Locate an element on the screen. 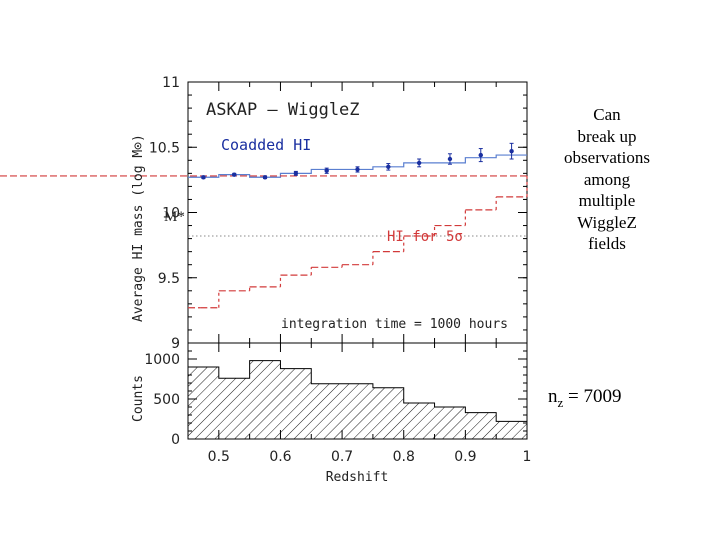 Image resolution: width=720 pixels, height=540 pixels. y-tick-label: 500 is located at coordinates (166, 400).